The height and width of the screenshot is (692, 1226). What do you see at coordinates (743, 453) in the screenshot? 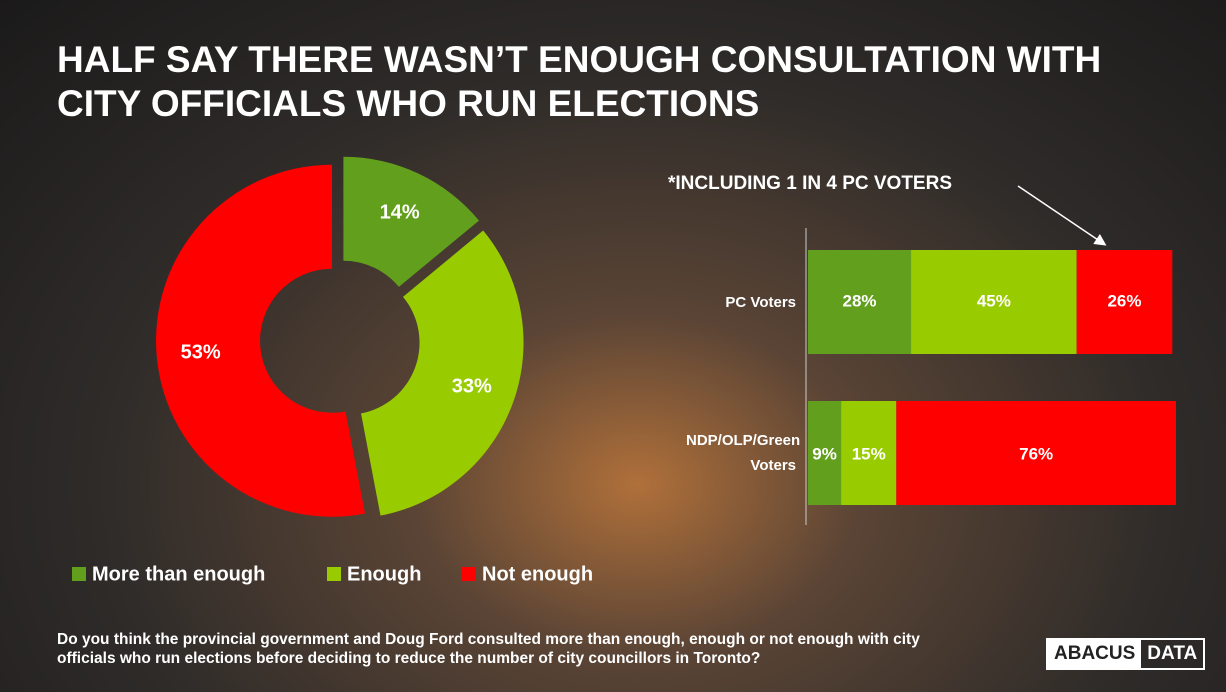
I see `category-label: NDP/OLP/Green Voters` at bounding box center [743, 453].